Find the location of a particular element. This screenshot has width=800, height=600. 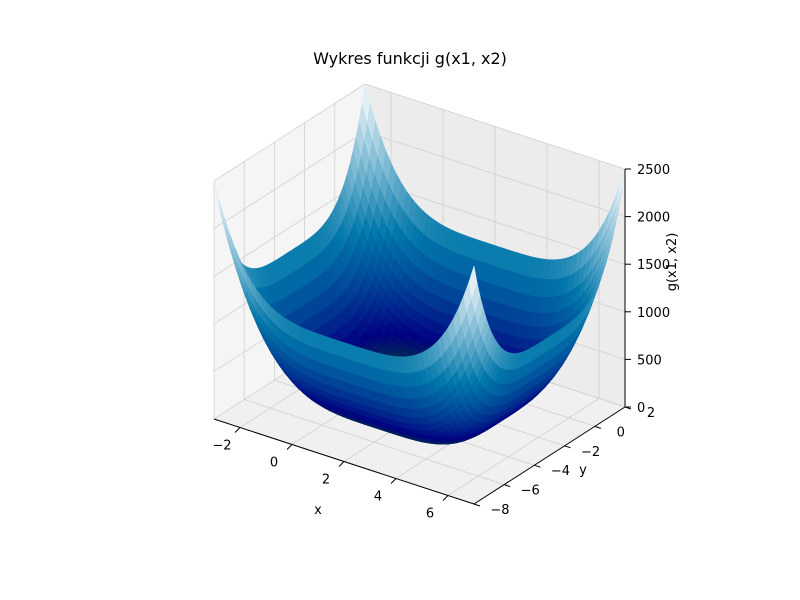

z-tick-label: 2000 is located at coordinates (653, 218).